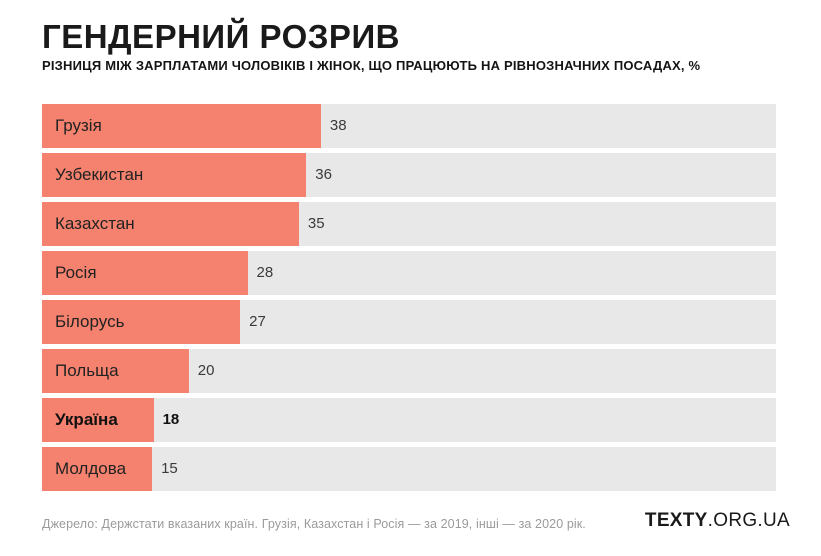 The height and width of the screenshot is (556, 821). What do you see at coordinates (169, 468) in the screenshot?
I see `bar-value-label: 15` at bounding box center [169, 468].